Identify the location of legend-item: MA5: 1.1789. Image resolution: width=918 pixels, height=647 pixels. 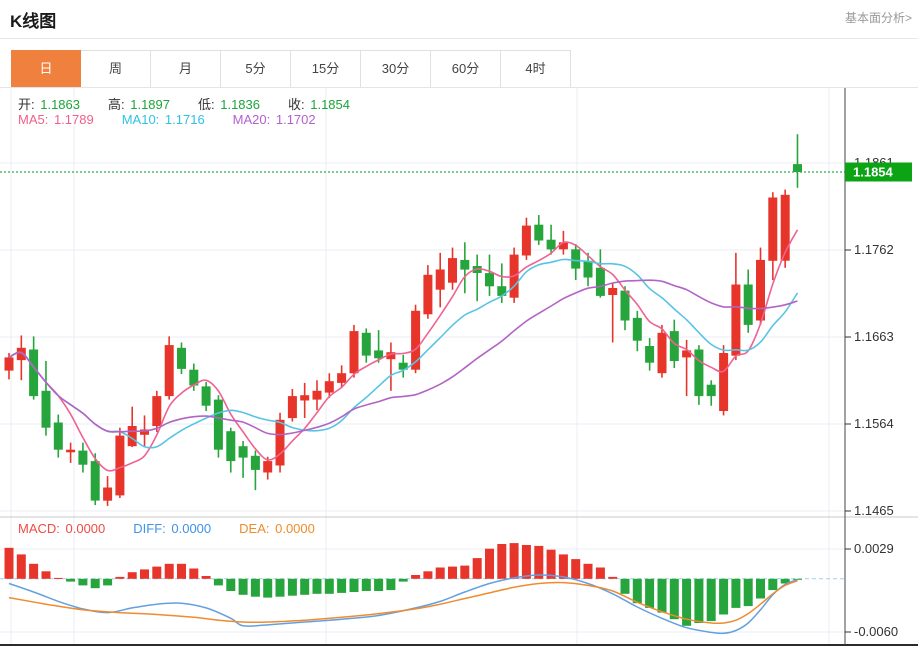
(56, 119).